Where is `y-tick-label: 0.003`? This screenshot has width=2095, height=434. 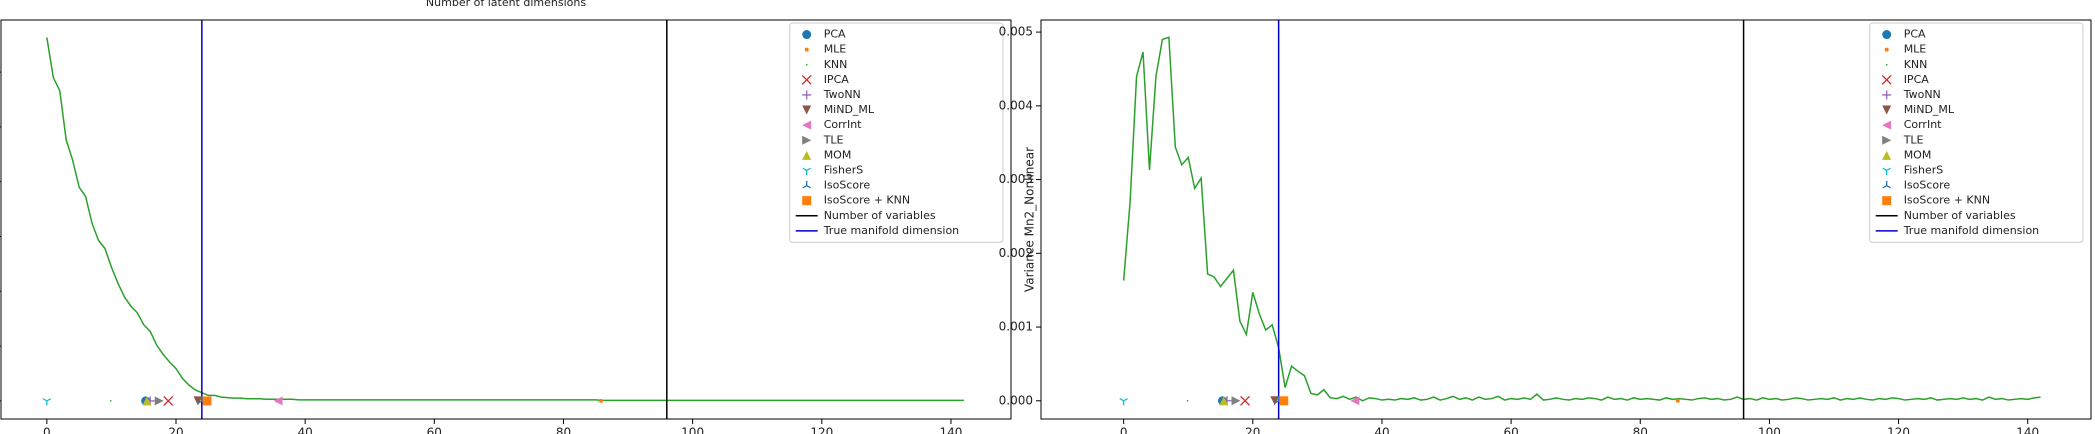 y-tick-label: 0.003 is located at coordinates (1016, 179).